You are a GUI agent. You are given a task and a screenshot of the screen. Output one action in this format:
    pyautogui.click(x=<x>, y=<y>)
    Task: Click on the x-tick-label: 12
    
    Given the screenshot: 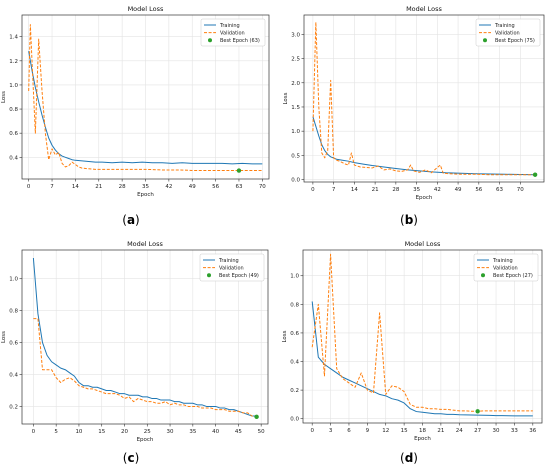 What is the action you would take?
    pyautogui.click(x=385, y=431)
    